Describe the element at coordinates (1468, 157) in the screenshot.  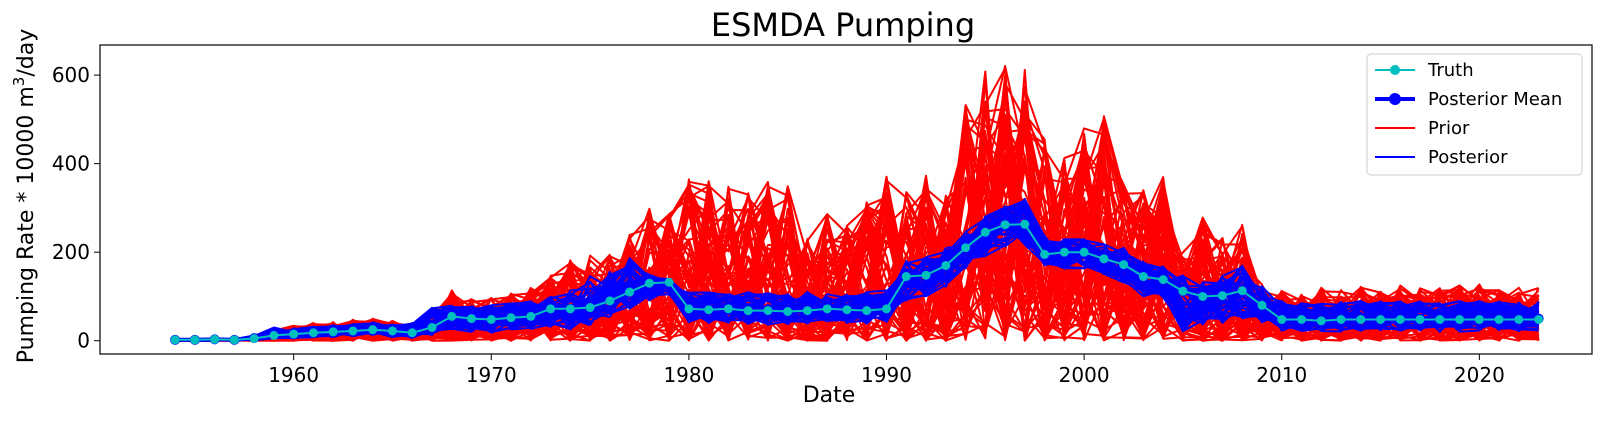
I see `legend-posterior-label: Posterior` at that location.